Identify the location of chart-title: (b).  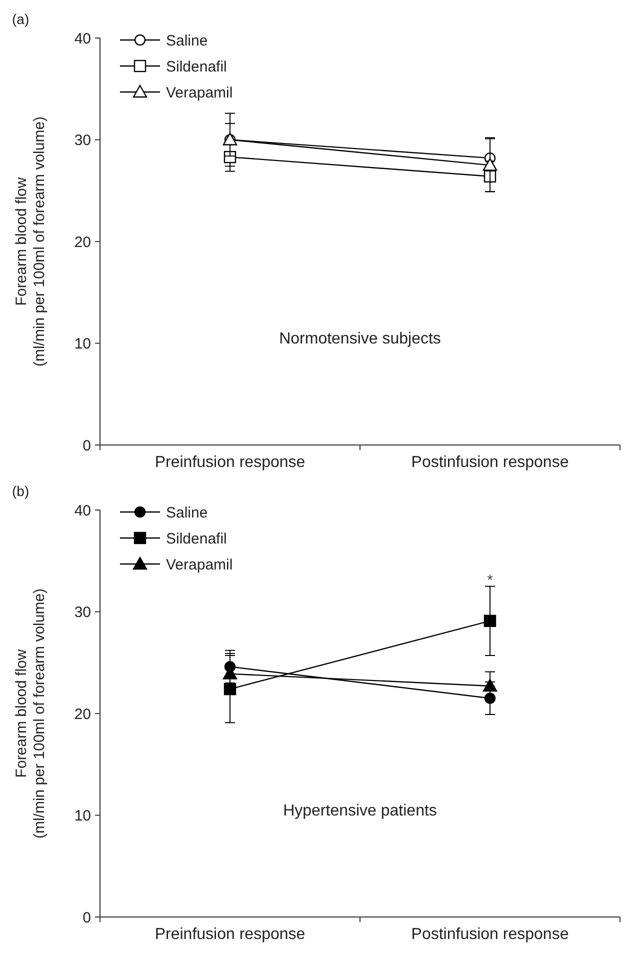
(21, 491).